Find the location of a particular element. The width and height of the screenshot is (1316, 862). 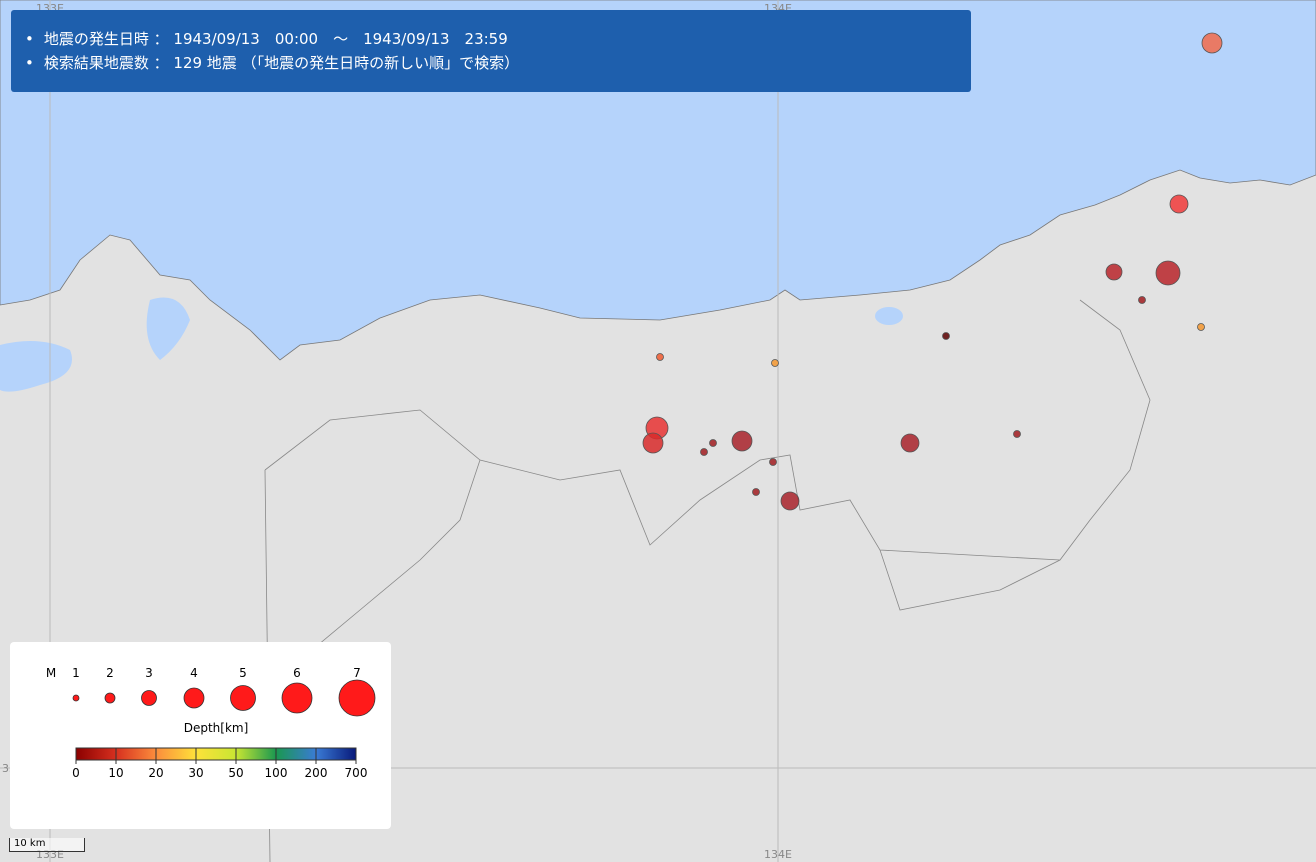

magnitude-label: 5 is located at coordinates (243, 673).